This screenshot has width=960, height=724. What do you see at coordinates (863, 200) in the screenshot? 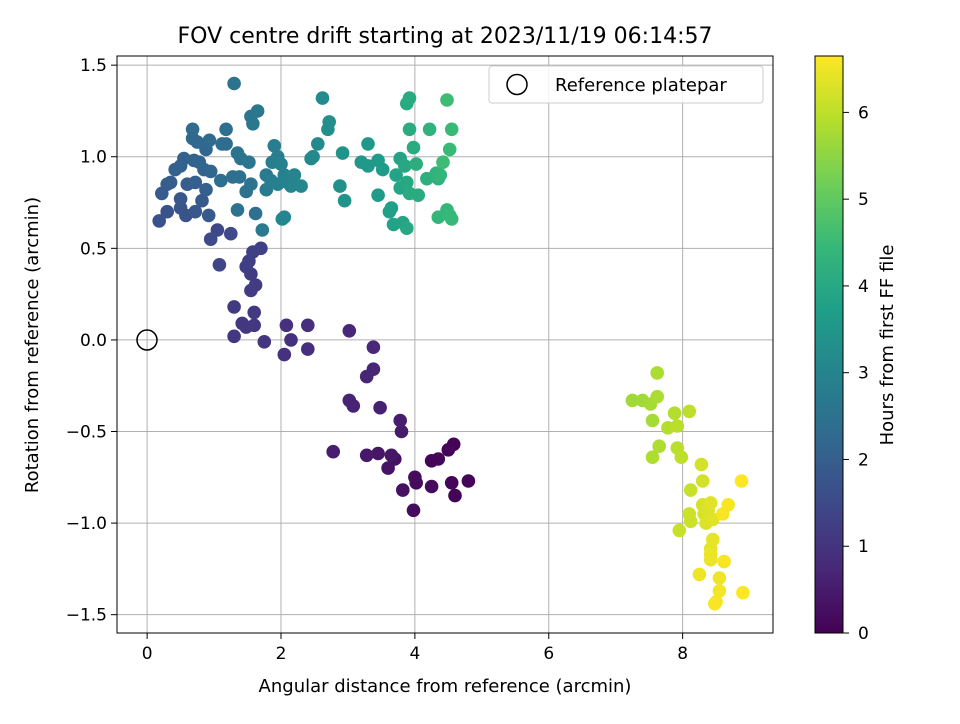
I see `colorbar-tick-label: 5` at bounding box center [863, 200].